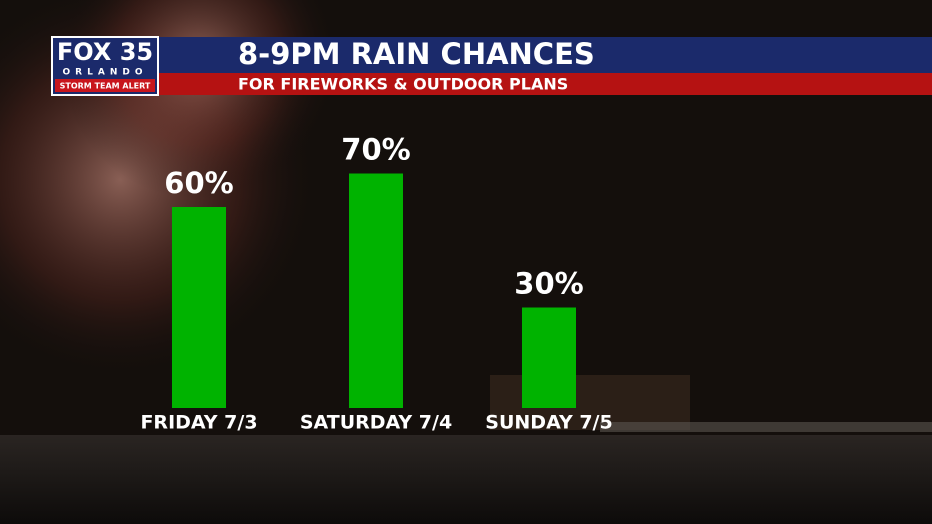 This screenshot has width=932, height=524. What do you see at coordinates (548, 284) in the screenshot?
I see `value-label: 30%` at bounding box center [548, 284].